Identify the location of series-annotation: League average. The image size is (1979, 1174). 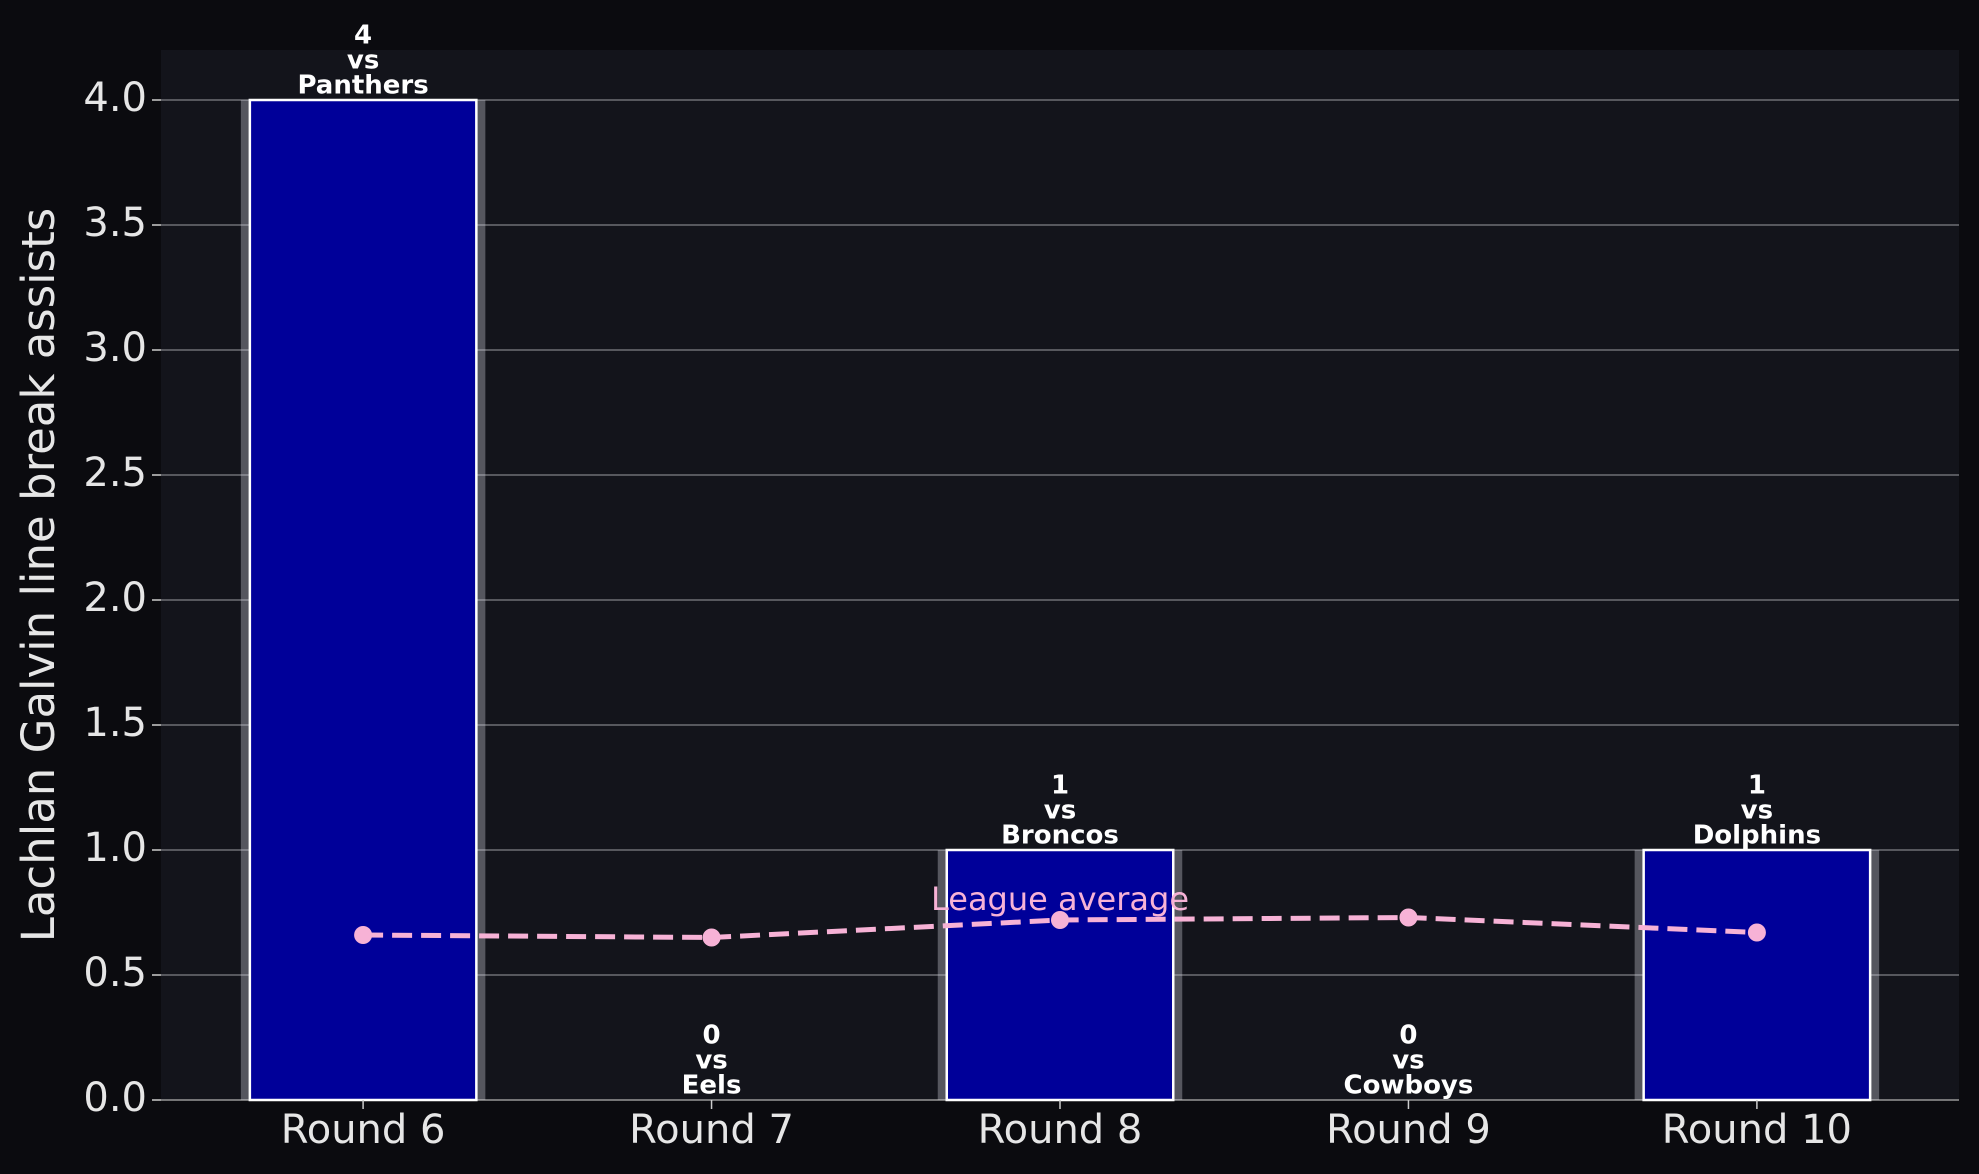
(1060, 899).